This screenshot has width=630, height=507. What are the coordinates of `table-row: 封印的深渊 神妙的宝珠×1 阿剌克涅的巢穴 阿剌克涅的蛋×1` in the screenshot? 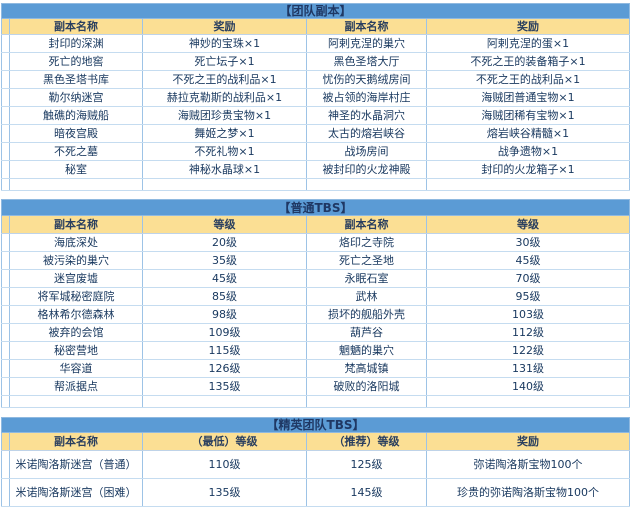 It's located at (315, 43).